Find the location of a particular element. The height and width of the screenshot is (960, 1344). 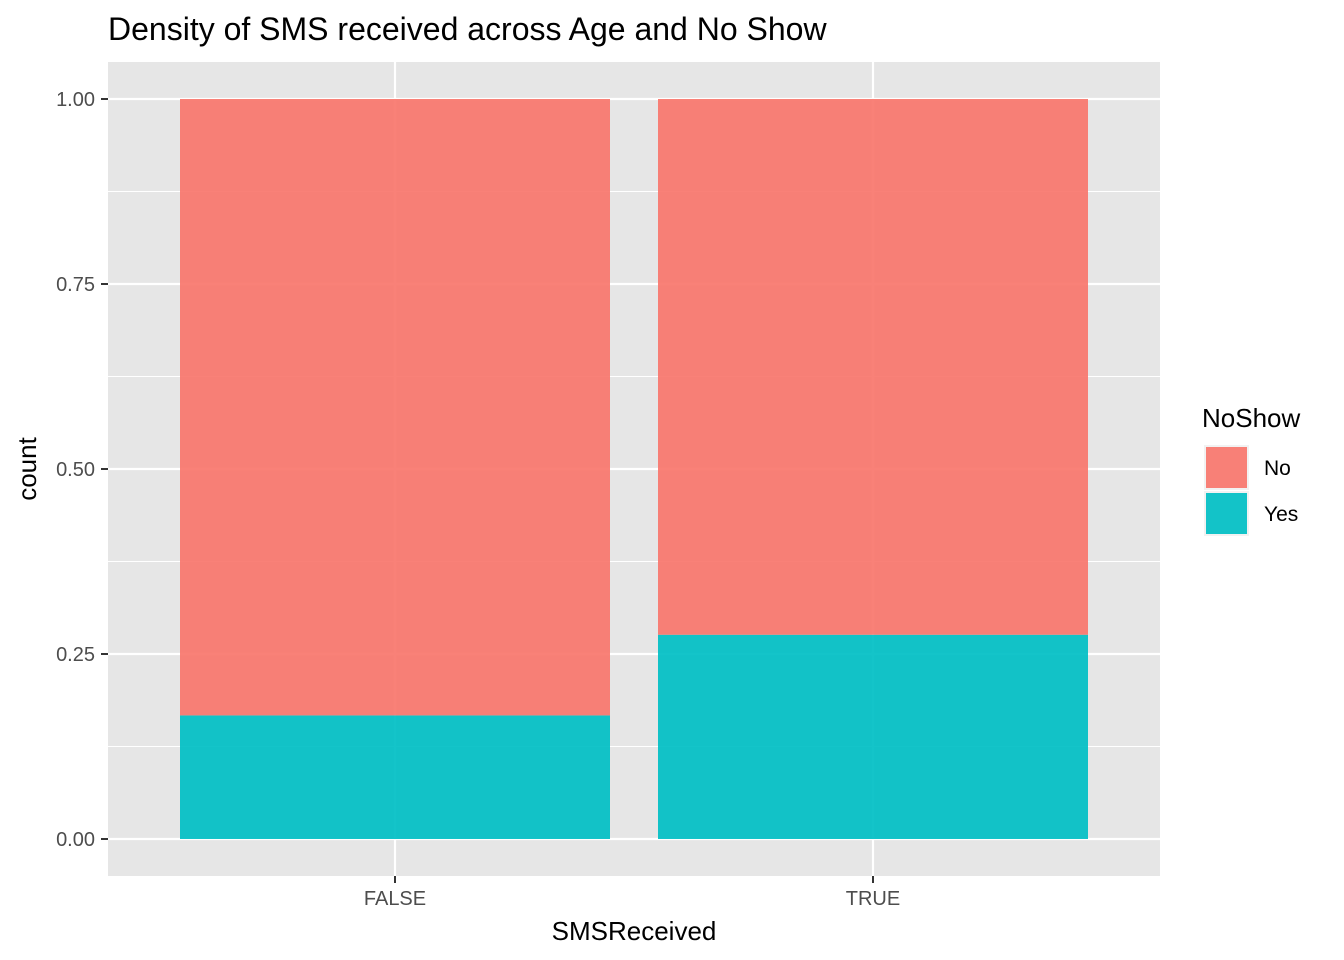

y-tick-label: 0.75 is located at coordinates (75, 285).